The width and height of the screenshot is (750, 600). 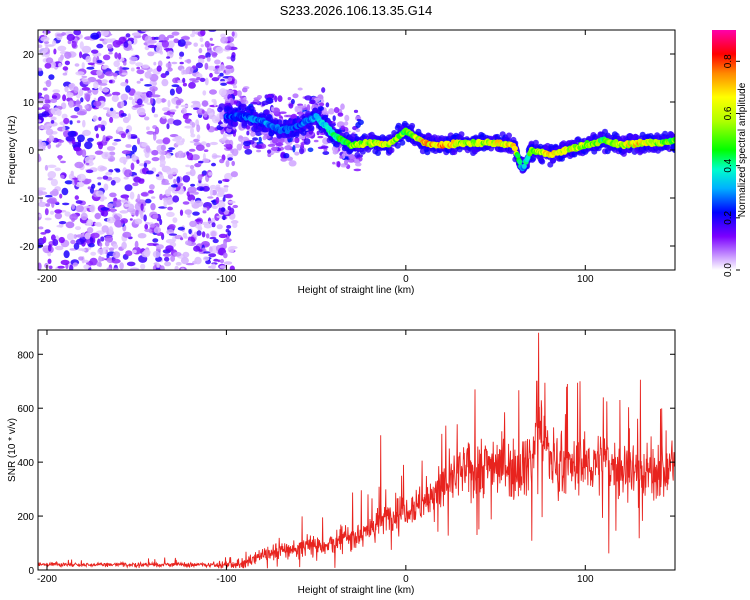 What do you see at coordinates (728, 165) in the screenshot?
I see `colorbar-tick-label: 0.4` at bounding box center [728, 165].